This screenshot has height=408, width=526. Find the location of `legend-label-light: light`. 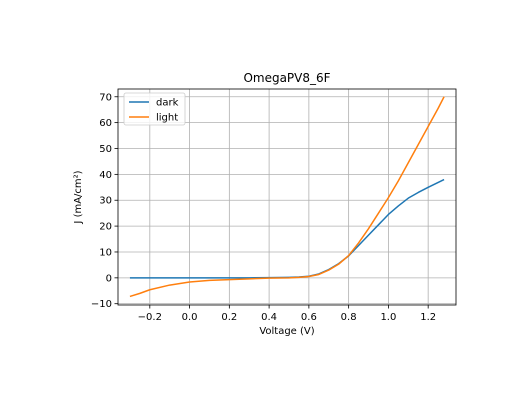

legend-label-light: light is located at coordinates (167, 118).